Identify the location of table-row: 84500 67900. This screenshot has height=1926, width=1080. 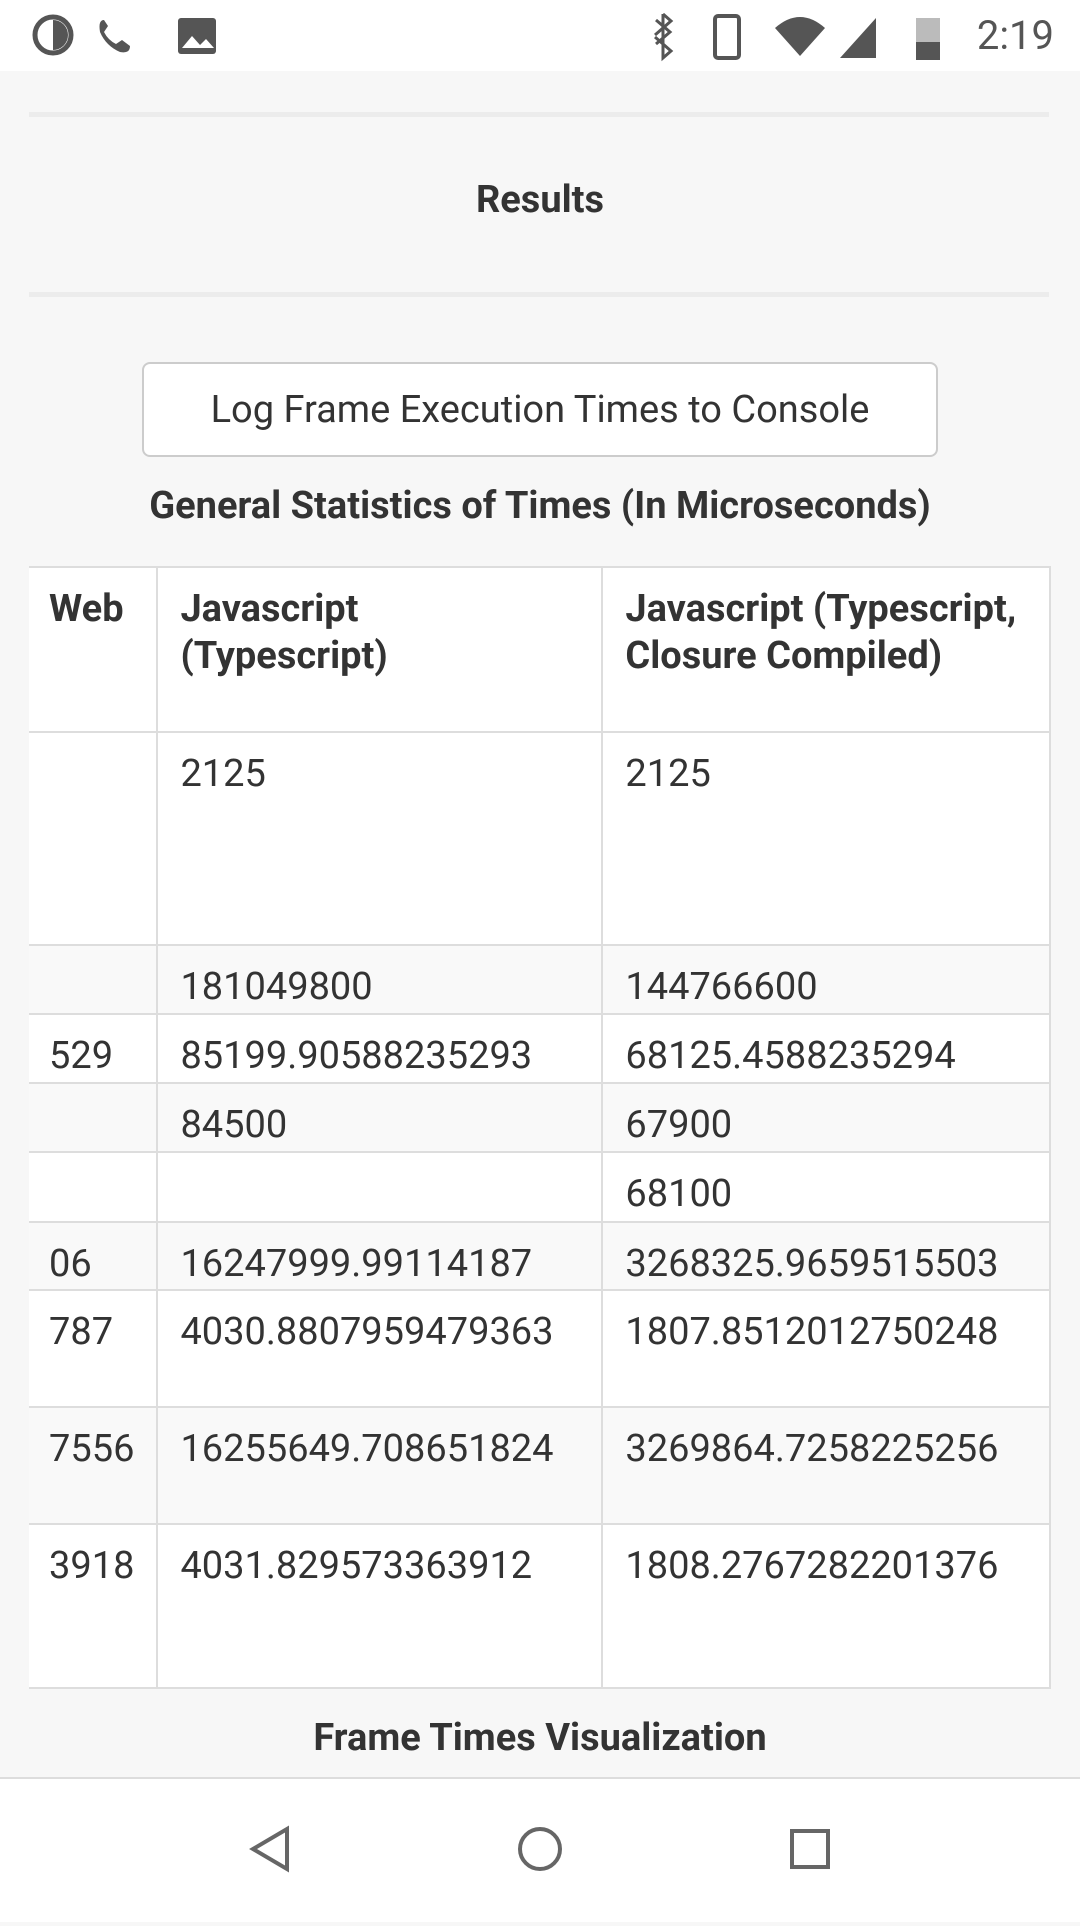
(540, 1117).